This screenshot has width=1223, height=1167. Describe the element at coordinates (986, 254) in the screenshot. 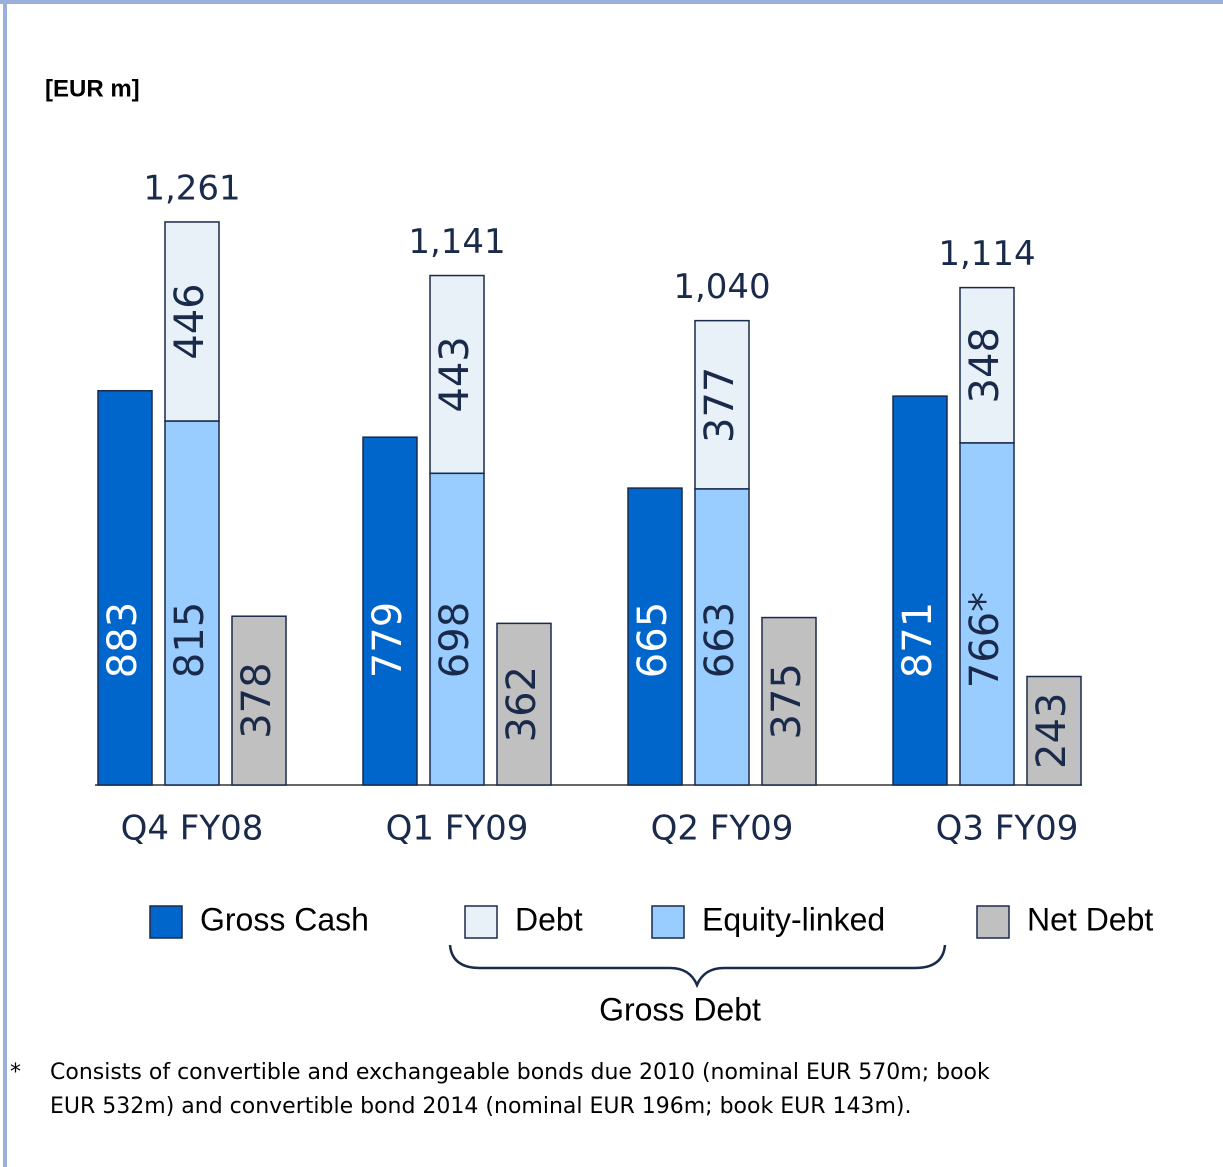

I see `total-label: 1,114` at that location.